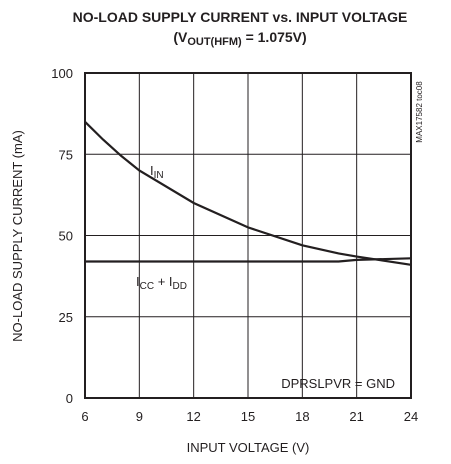  Describe the element at coordinates (193, 416) in the screenshot. I see `x-tick-label: 12` at that location.